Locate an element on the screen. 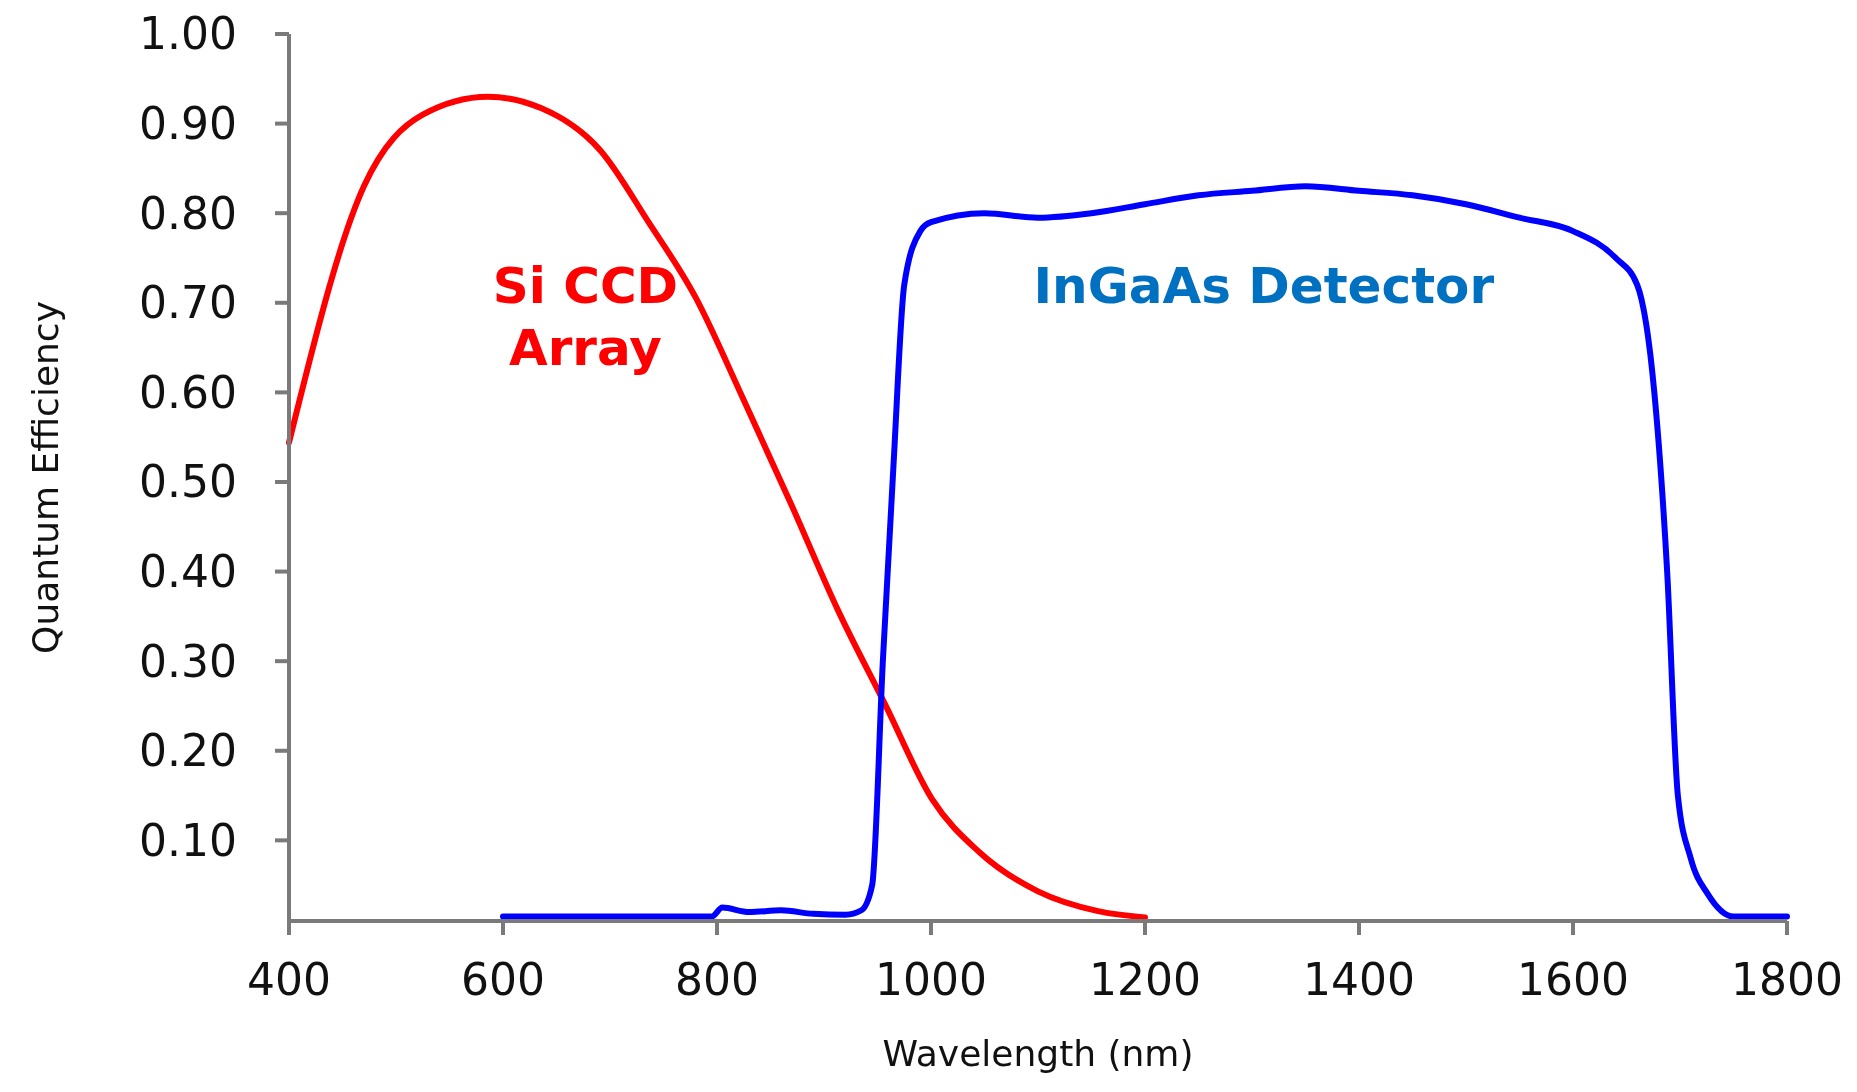 The image size is (1857, 1092). y-tick-label: 0.40 is located at coordinates (188, 571).